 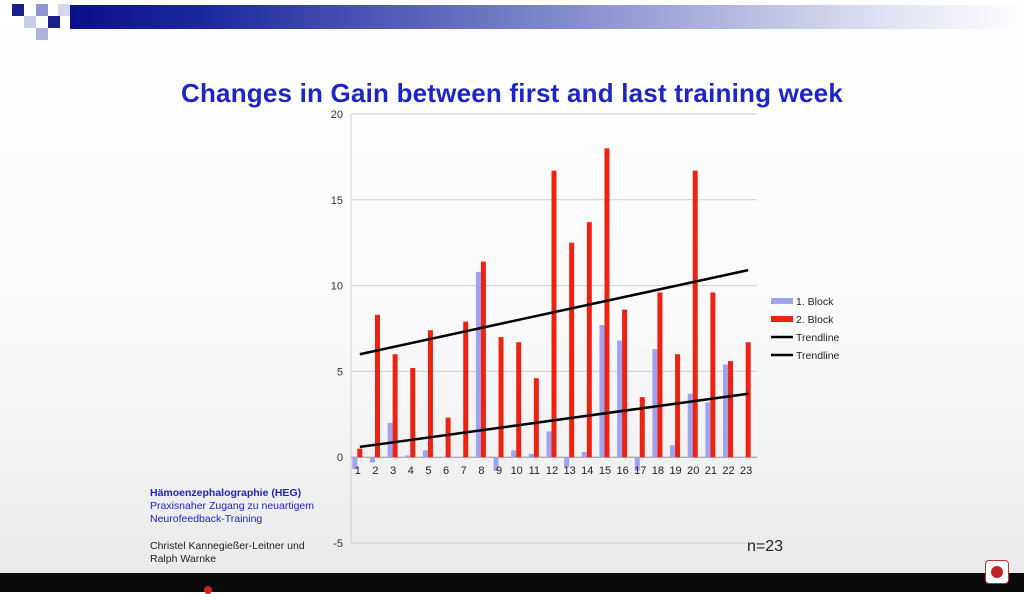 I want to click on n-label: n=23, so click(x=765, y=546).